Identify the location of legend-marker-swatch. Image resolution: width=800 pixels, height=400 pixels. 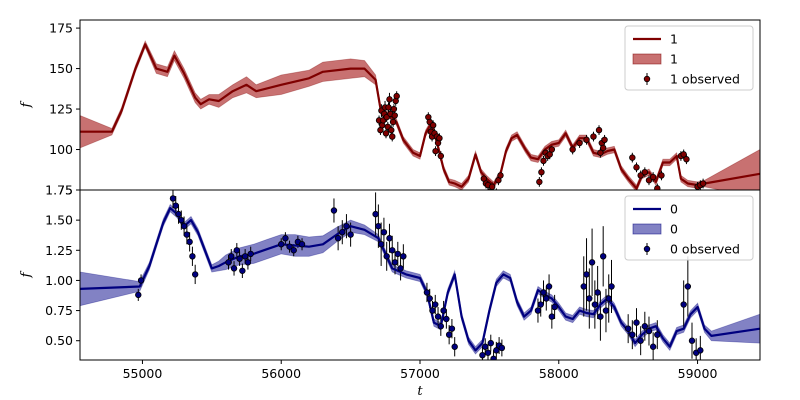
(647, 79).